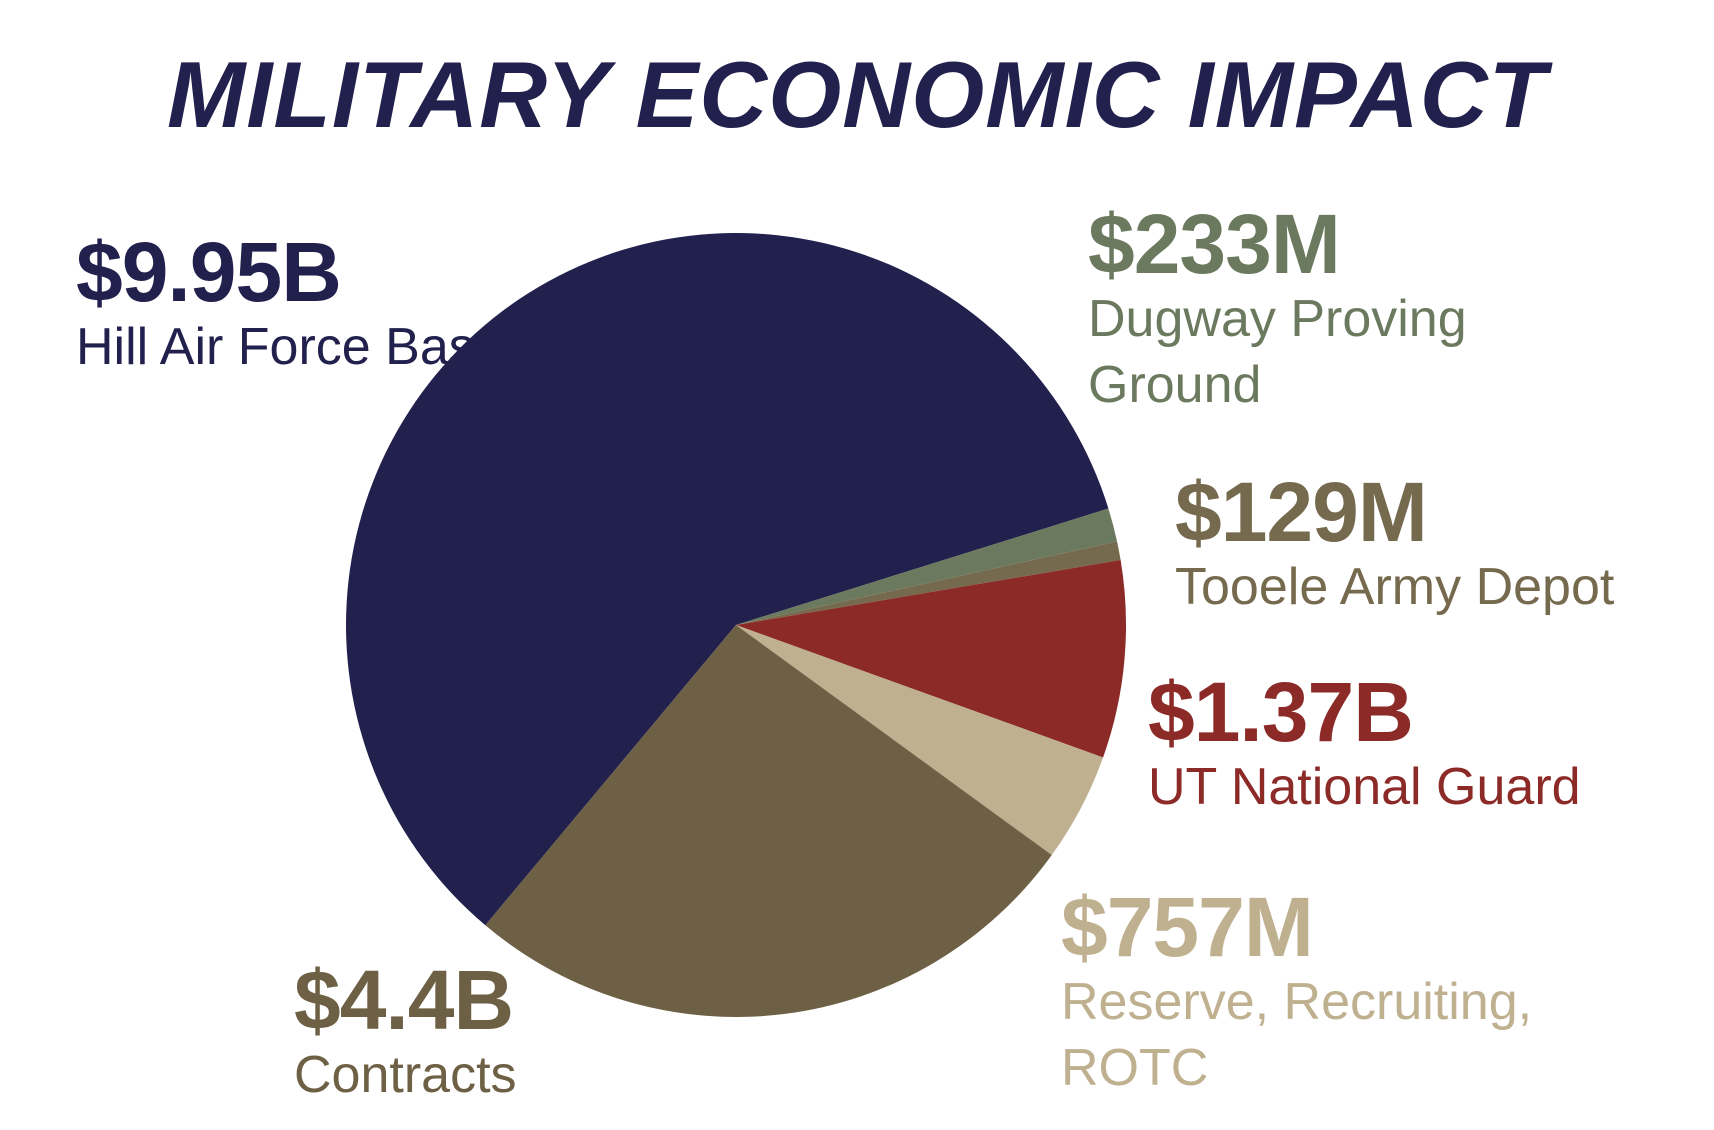  I want to click on slice-value-dugway-proving-ground: $233M, so click(1214, 244).